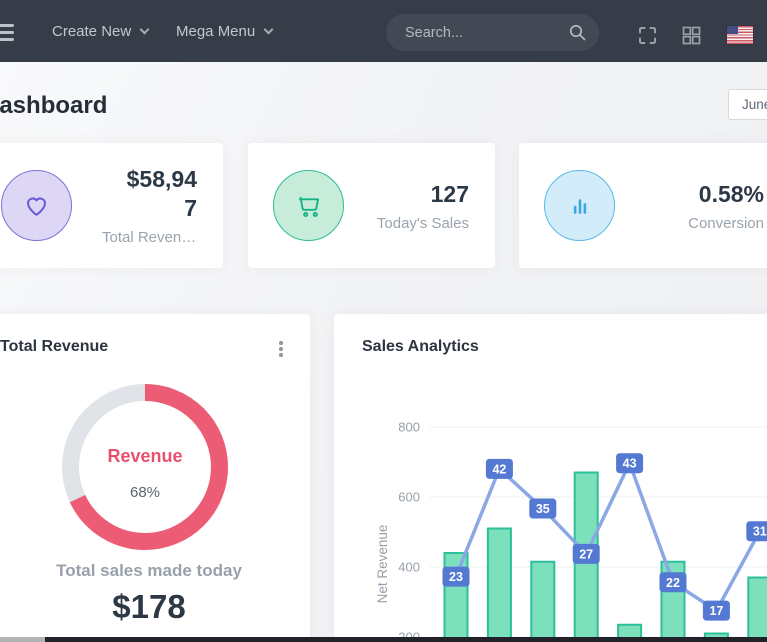 The height and width of the screenshot is (642, 767). Describe the element at coordinates (579, 205) in the screenshot. I see `bar-chart-icon` at that location.